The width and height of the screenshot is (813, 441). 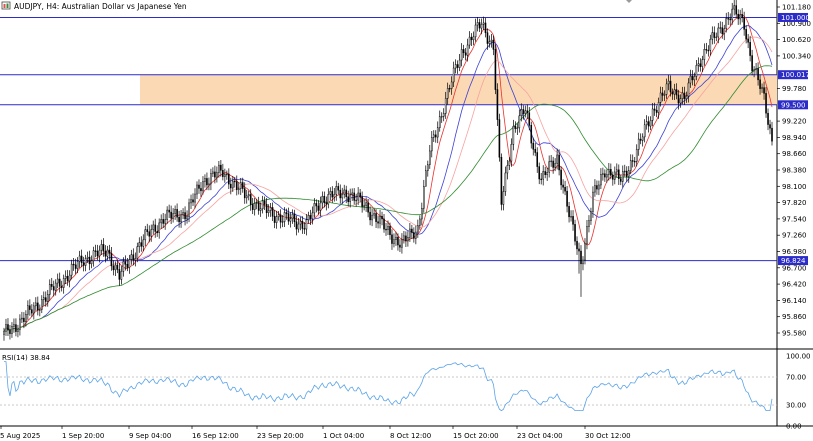 What do you see at coordinates (6, 5) in the screenshot?
I see `chart-symbol-menu-icon` at bounding box center [6, 5].